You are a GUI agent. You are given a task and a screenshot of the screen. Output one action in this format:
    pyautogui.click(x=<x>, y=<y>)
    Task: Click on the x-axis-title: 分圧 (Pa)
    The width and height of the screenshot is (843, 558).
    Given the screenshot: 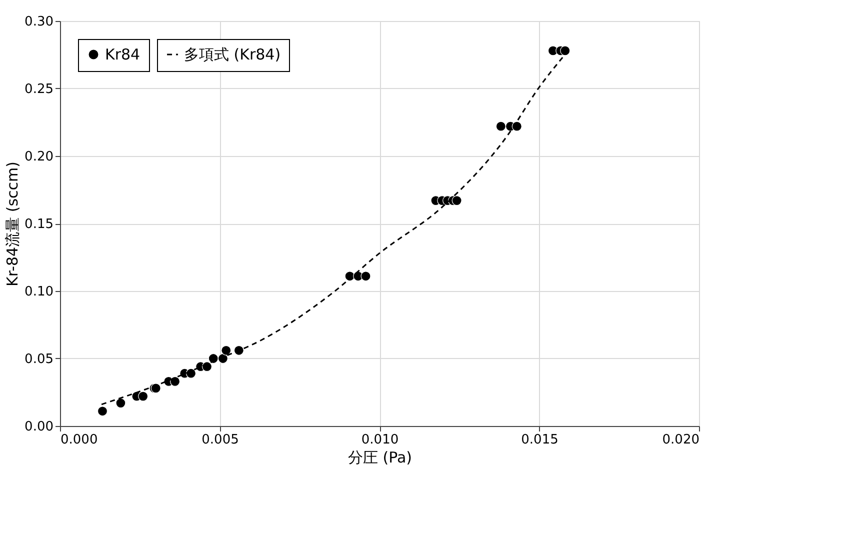 What is the action you would take?
    pyautogui.click(x=380, y=457)
    